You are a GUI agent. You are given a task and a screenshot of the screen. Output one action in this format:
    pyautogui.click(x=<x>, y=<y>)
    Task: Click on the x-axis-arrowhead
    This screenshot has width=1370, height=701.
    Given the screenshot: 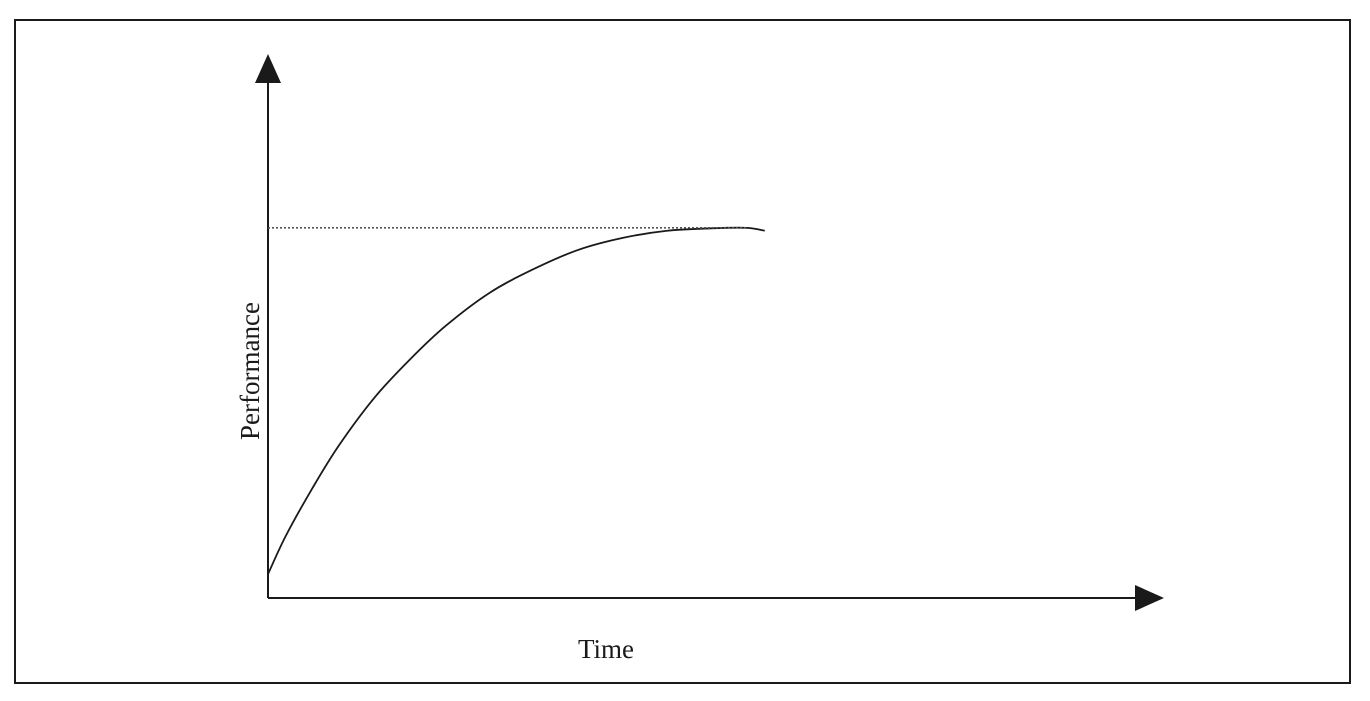 What is the action you would take?
    pyautogui.click(x=1149, y=598)
    